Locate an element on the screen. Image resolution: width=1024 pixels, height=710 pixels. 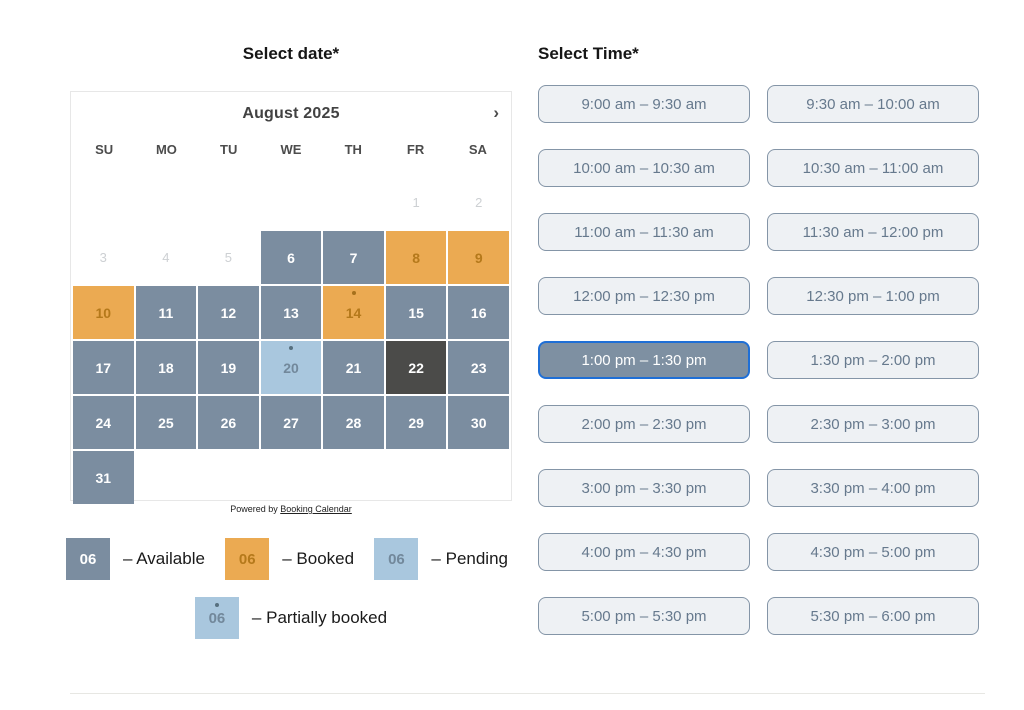
day-number: 31 is located at coordinates (103, 477).